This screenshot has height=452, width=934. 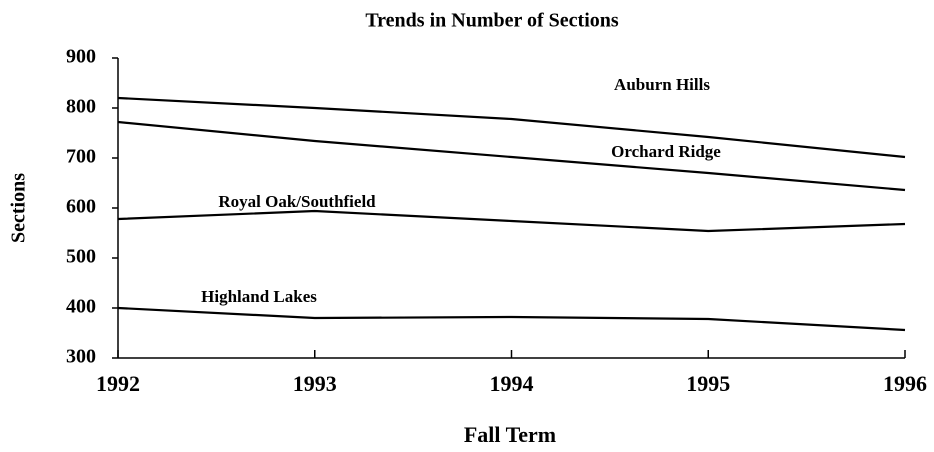 What do you see at coordinates (512, 383) in the screenshot?
I see `x-tick-label: 1994` at bounding box center [512, 383].